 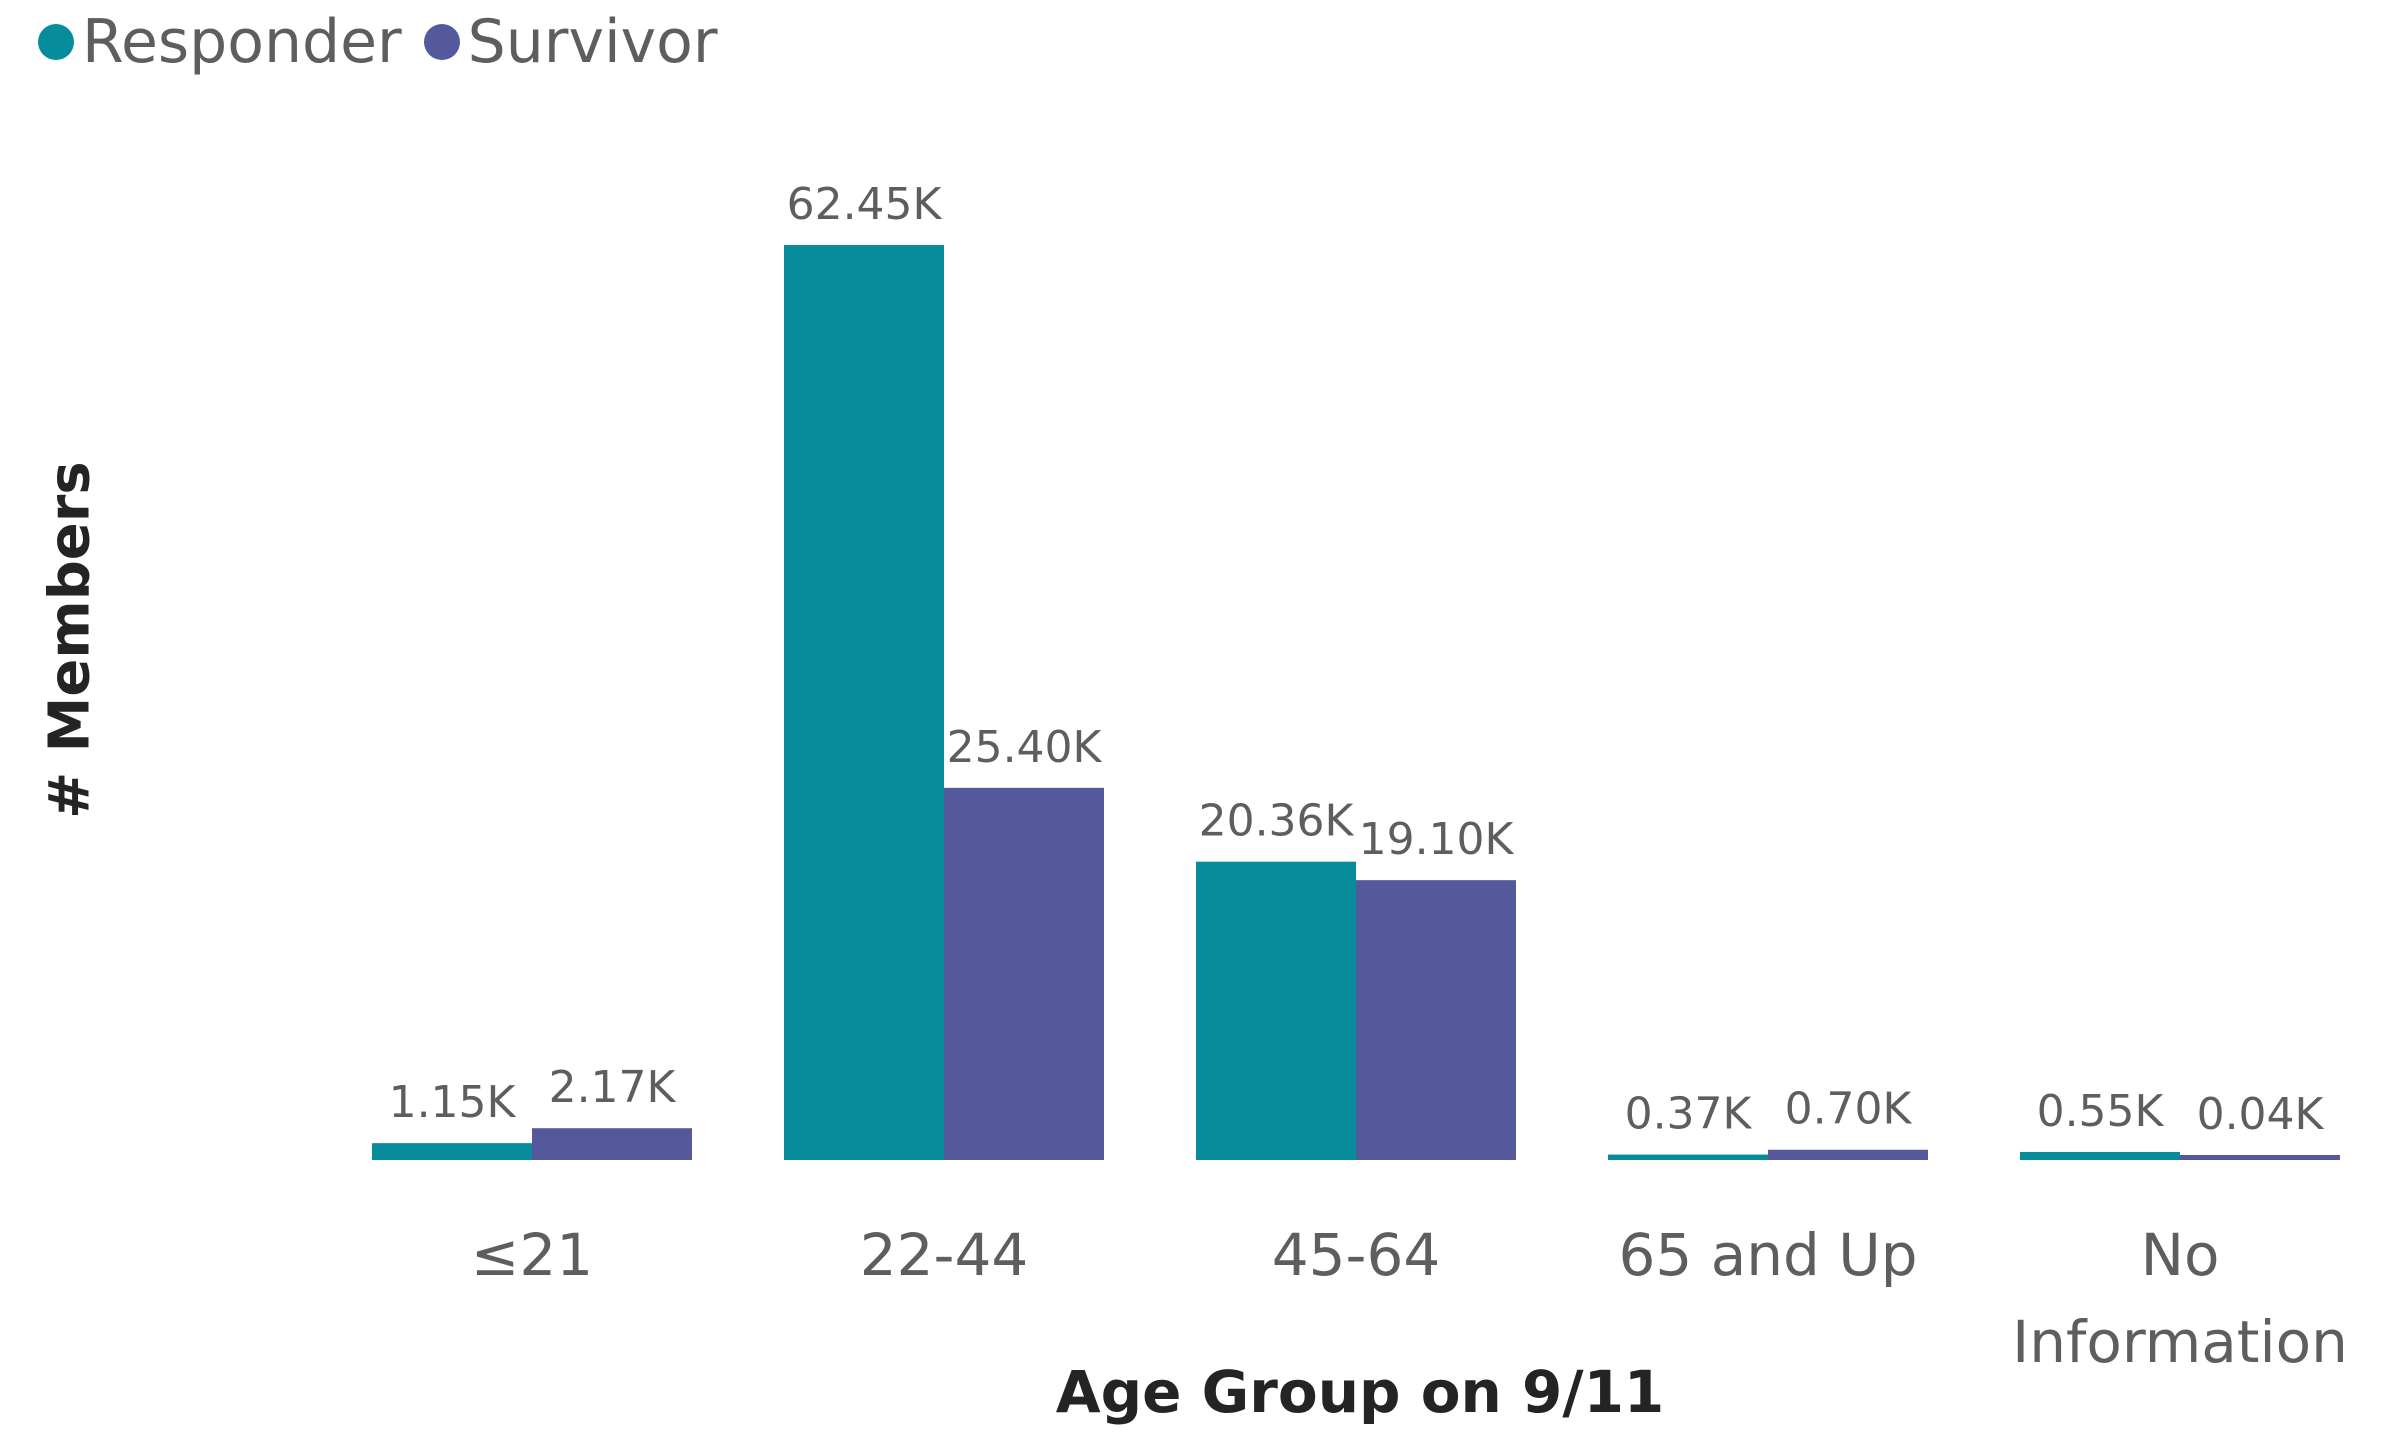 I want to click on x-tick-label-no-information: No Information, so click(x=2180, y=1298).